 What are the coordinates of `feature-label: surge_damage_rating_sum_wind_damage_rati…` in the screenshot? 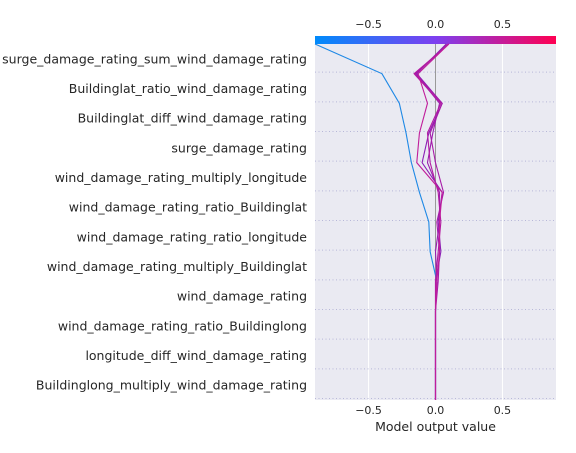 It's located at (154, 58).